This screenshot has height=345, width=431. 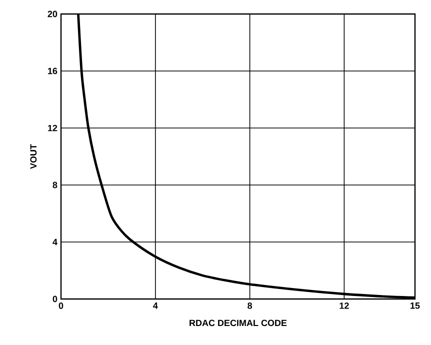 I want to click on x-axis-title: RDAC DECIMAL CODE, so click(x=238, y=323).